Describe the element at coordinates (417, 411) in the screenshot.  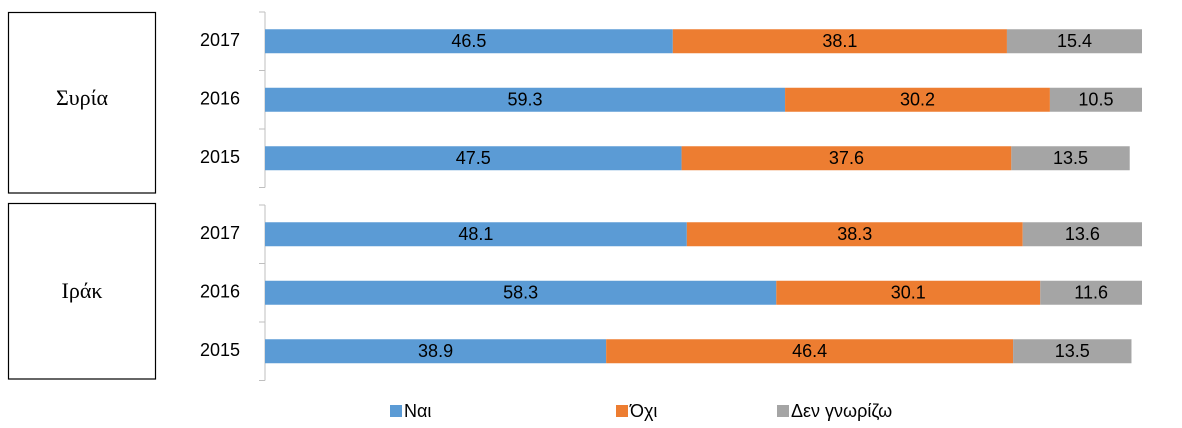
I see `legend-label: Ναι` at that location.